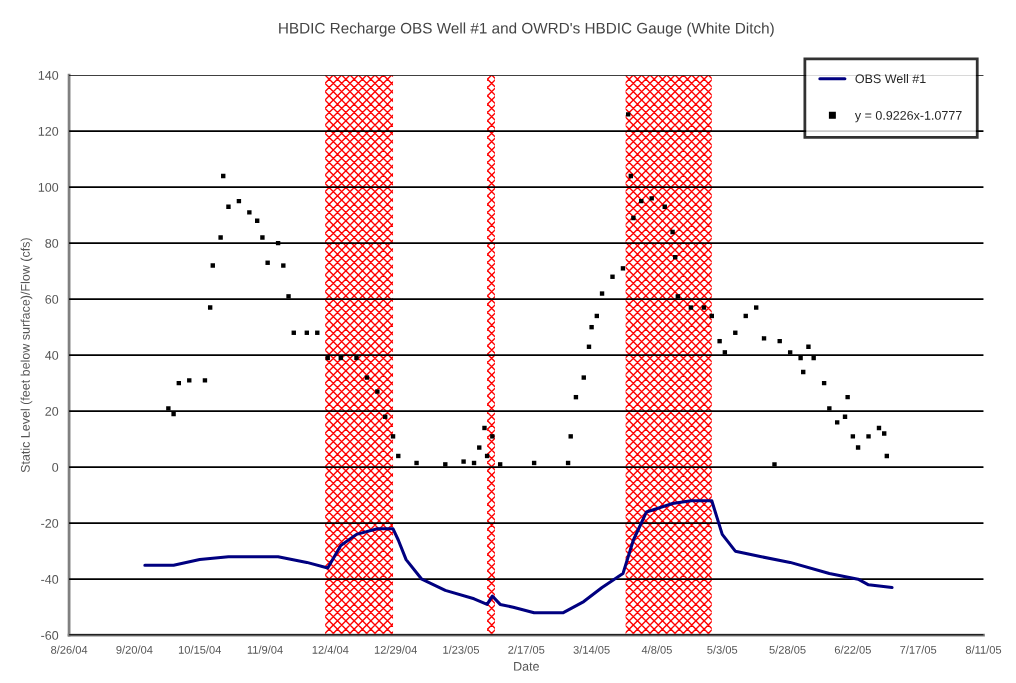  What do you see at coordinates (52, 411) in the screenshot?
I see `y-tick-label: 20` at bounding box center [52, 411].